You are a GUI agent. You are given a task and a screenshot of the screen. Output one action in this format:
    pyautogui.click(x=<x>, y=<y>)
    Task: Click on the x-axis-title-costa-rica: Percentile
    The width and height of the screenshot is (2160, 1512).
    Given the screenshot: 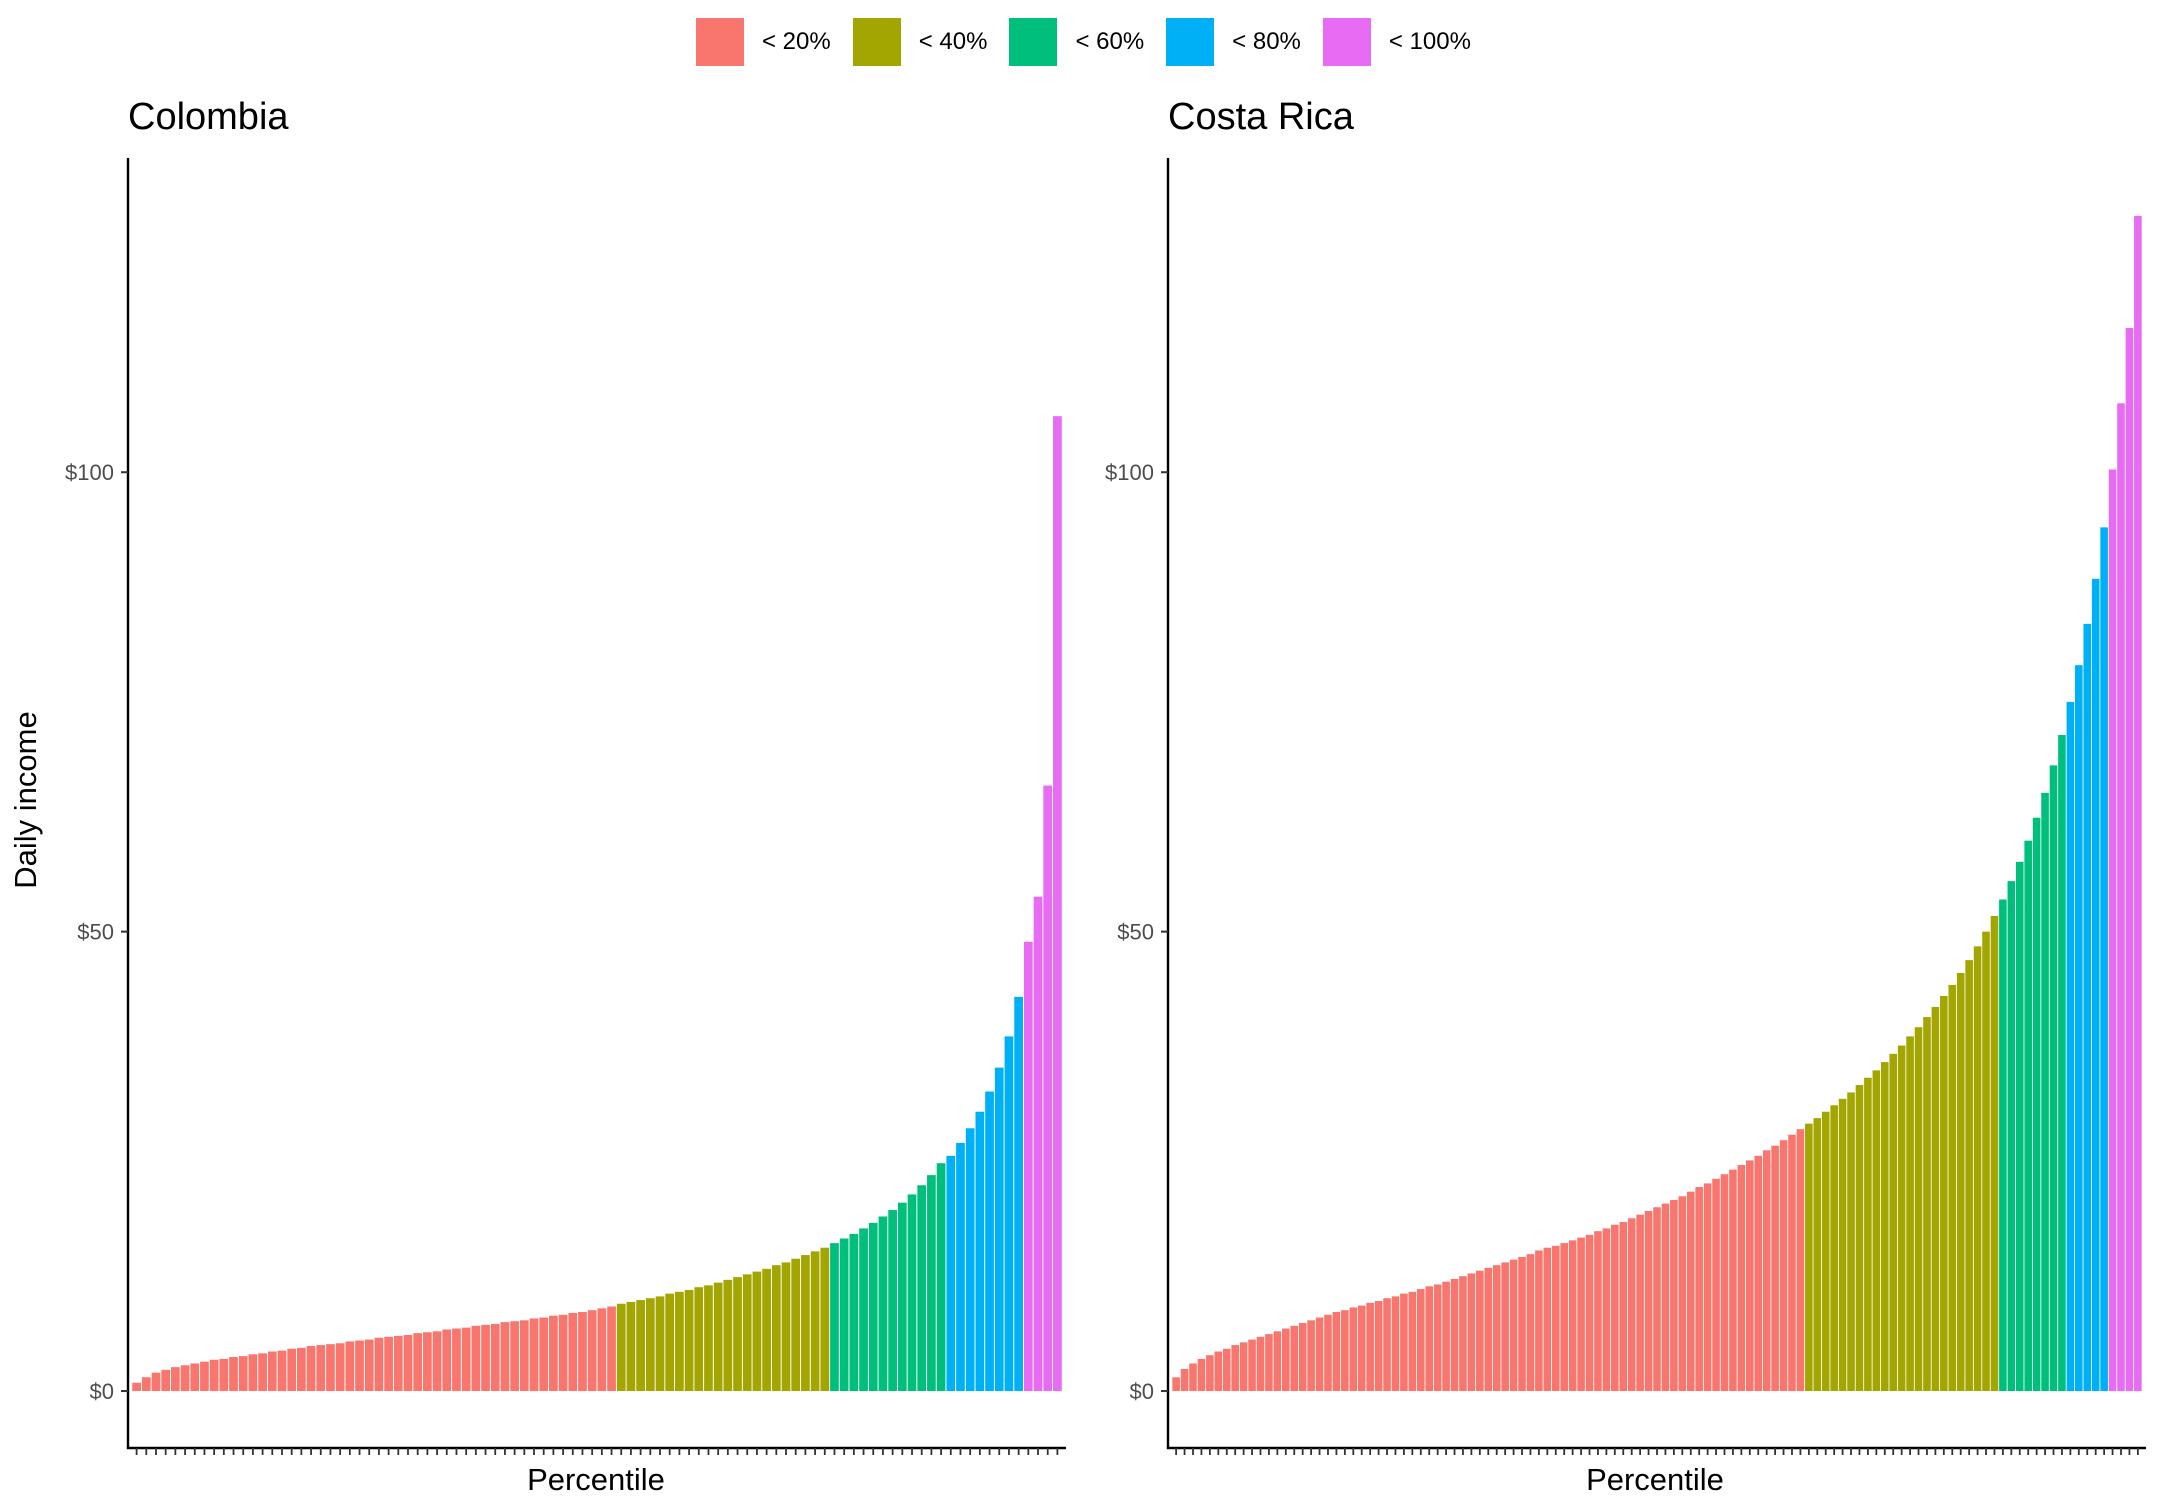 What is the action you would take?
    pyautogui.click(x=1655, y=1479)
    